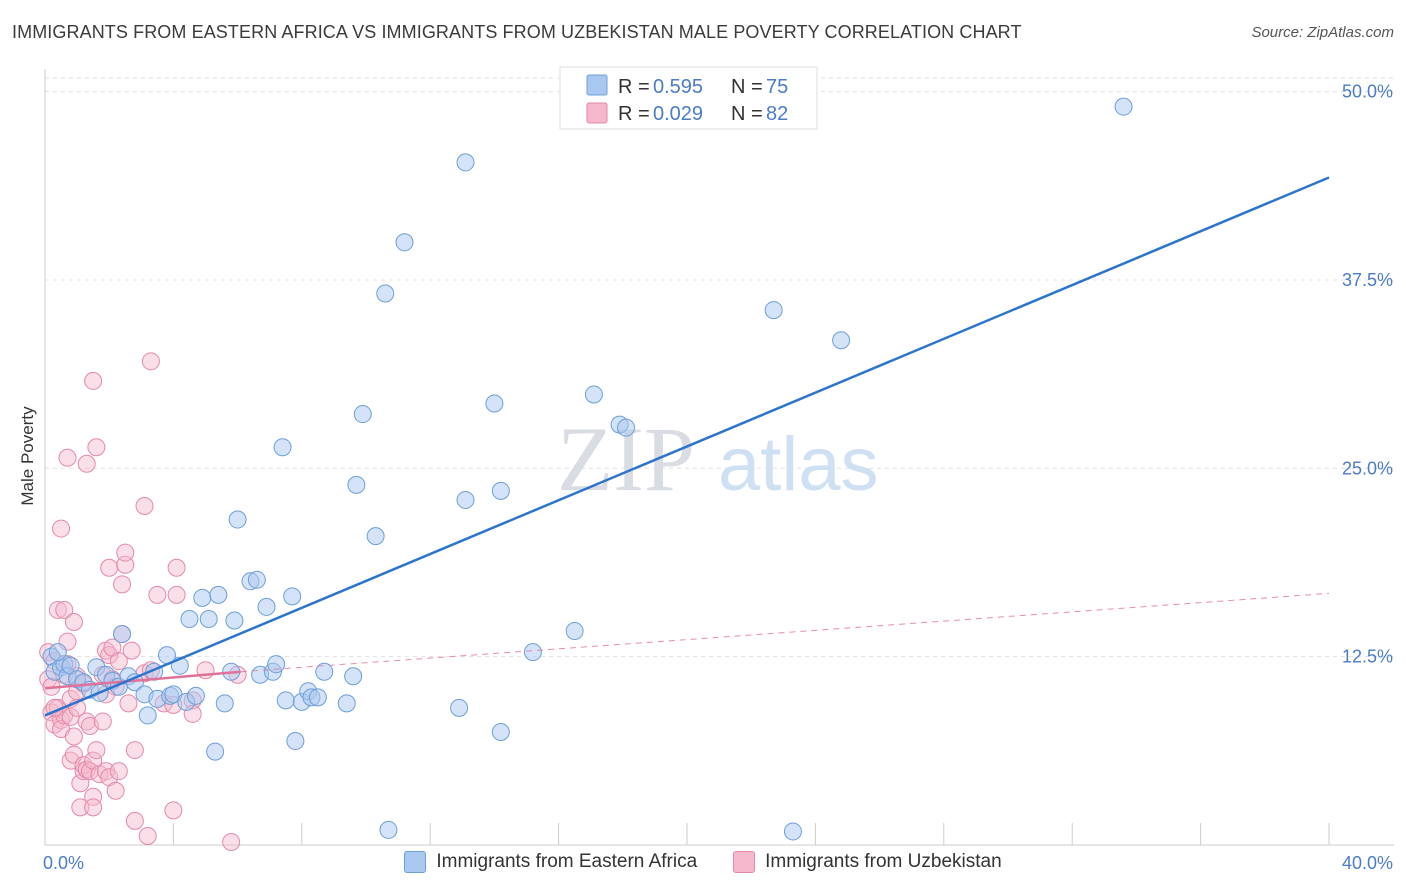 The width and height of the screenshot is (1406, 892). I want to click on trend-line-uzbekistan, so click(142, 680).